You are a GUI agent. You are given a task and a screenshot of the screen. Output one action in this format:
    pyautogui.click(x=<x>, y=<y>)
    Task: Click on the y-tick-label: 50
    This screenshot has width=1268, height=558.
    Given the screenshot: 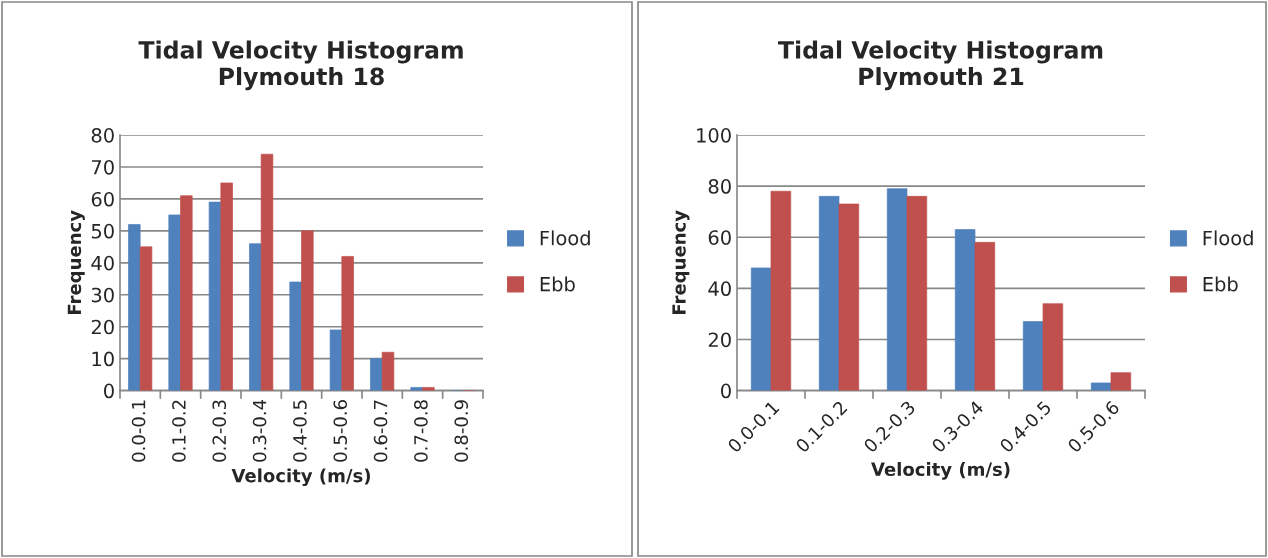 What is the action you would take?
    pyautogui.click(x=102, y=231)
    